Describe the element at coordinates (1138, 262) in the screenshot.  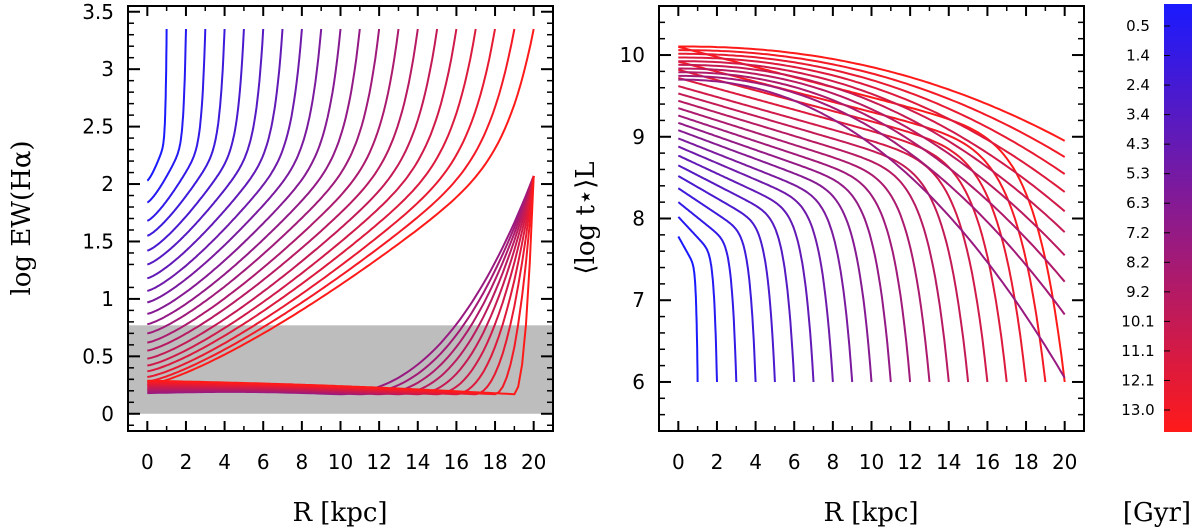
I see `colorbar-tick-label: 8.2` at that location.